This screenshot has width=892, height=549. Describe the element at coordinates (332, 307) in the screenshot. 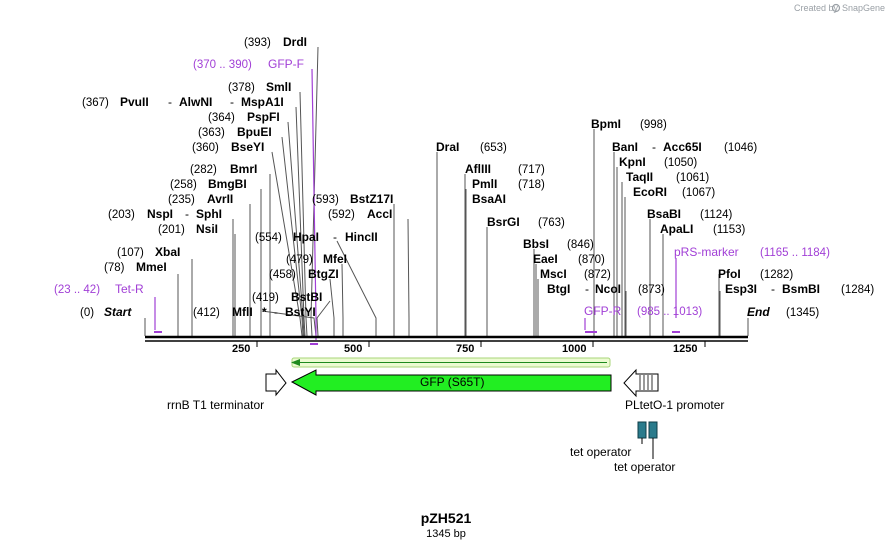

I see `btgzi-line` at that location.